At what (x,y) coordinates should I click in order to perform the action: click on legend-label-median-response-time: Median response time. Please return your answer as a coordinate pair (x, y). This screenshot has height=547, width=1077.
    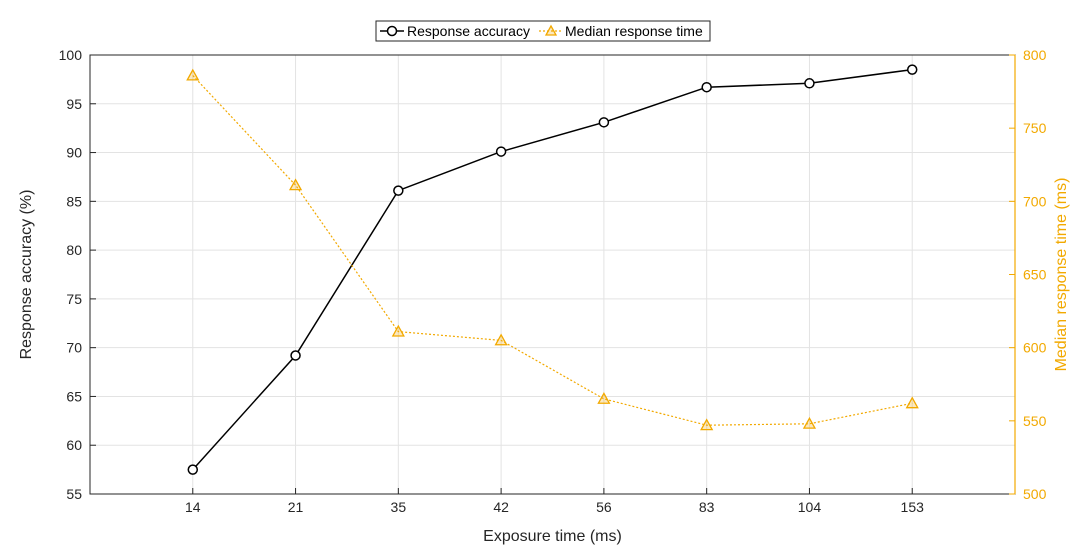
    Looking at the image, I should click on (634, 31).